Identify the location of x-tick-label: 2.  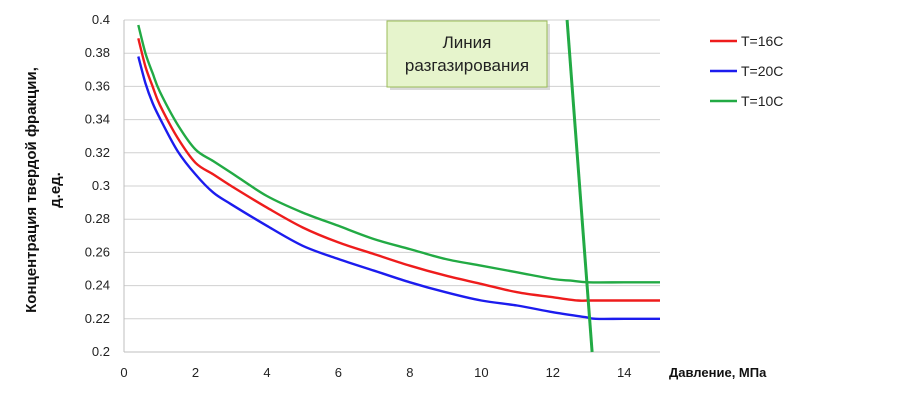
(195, 372).